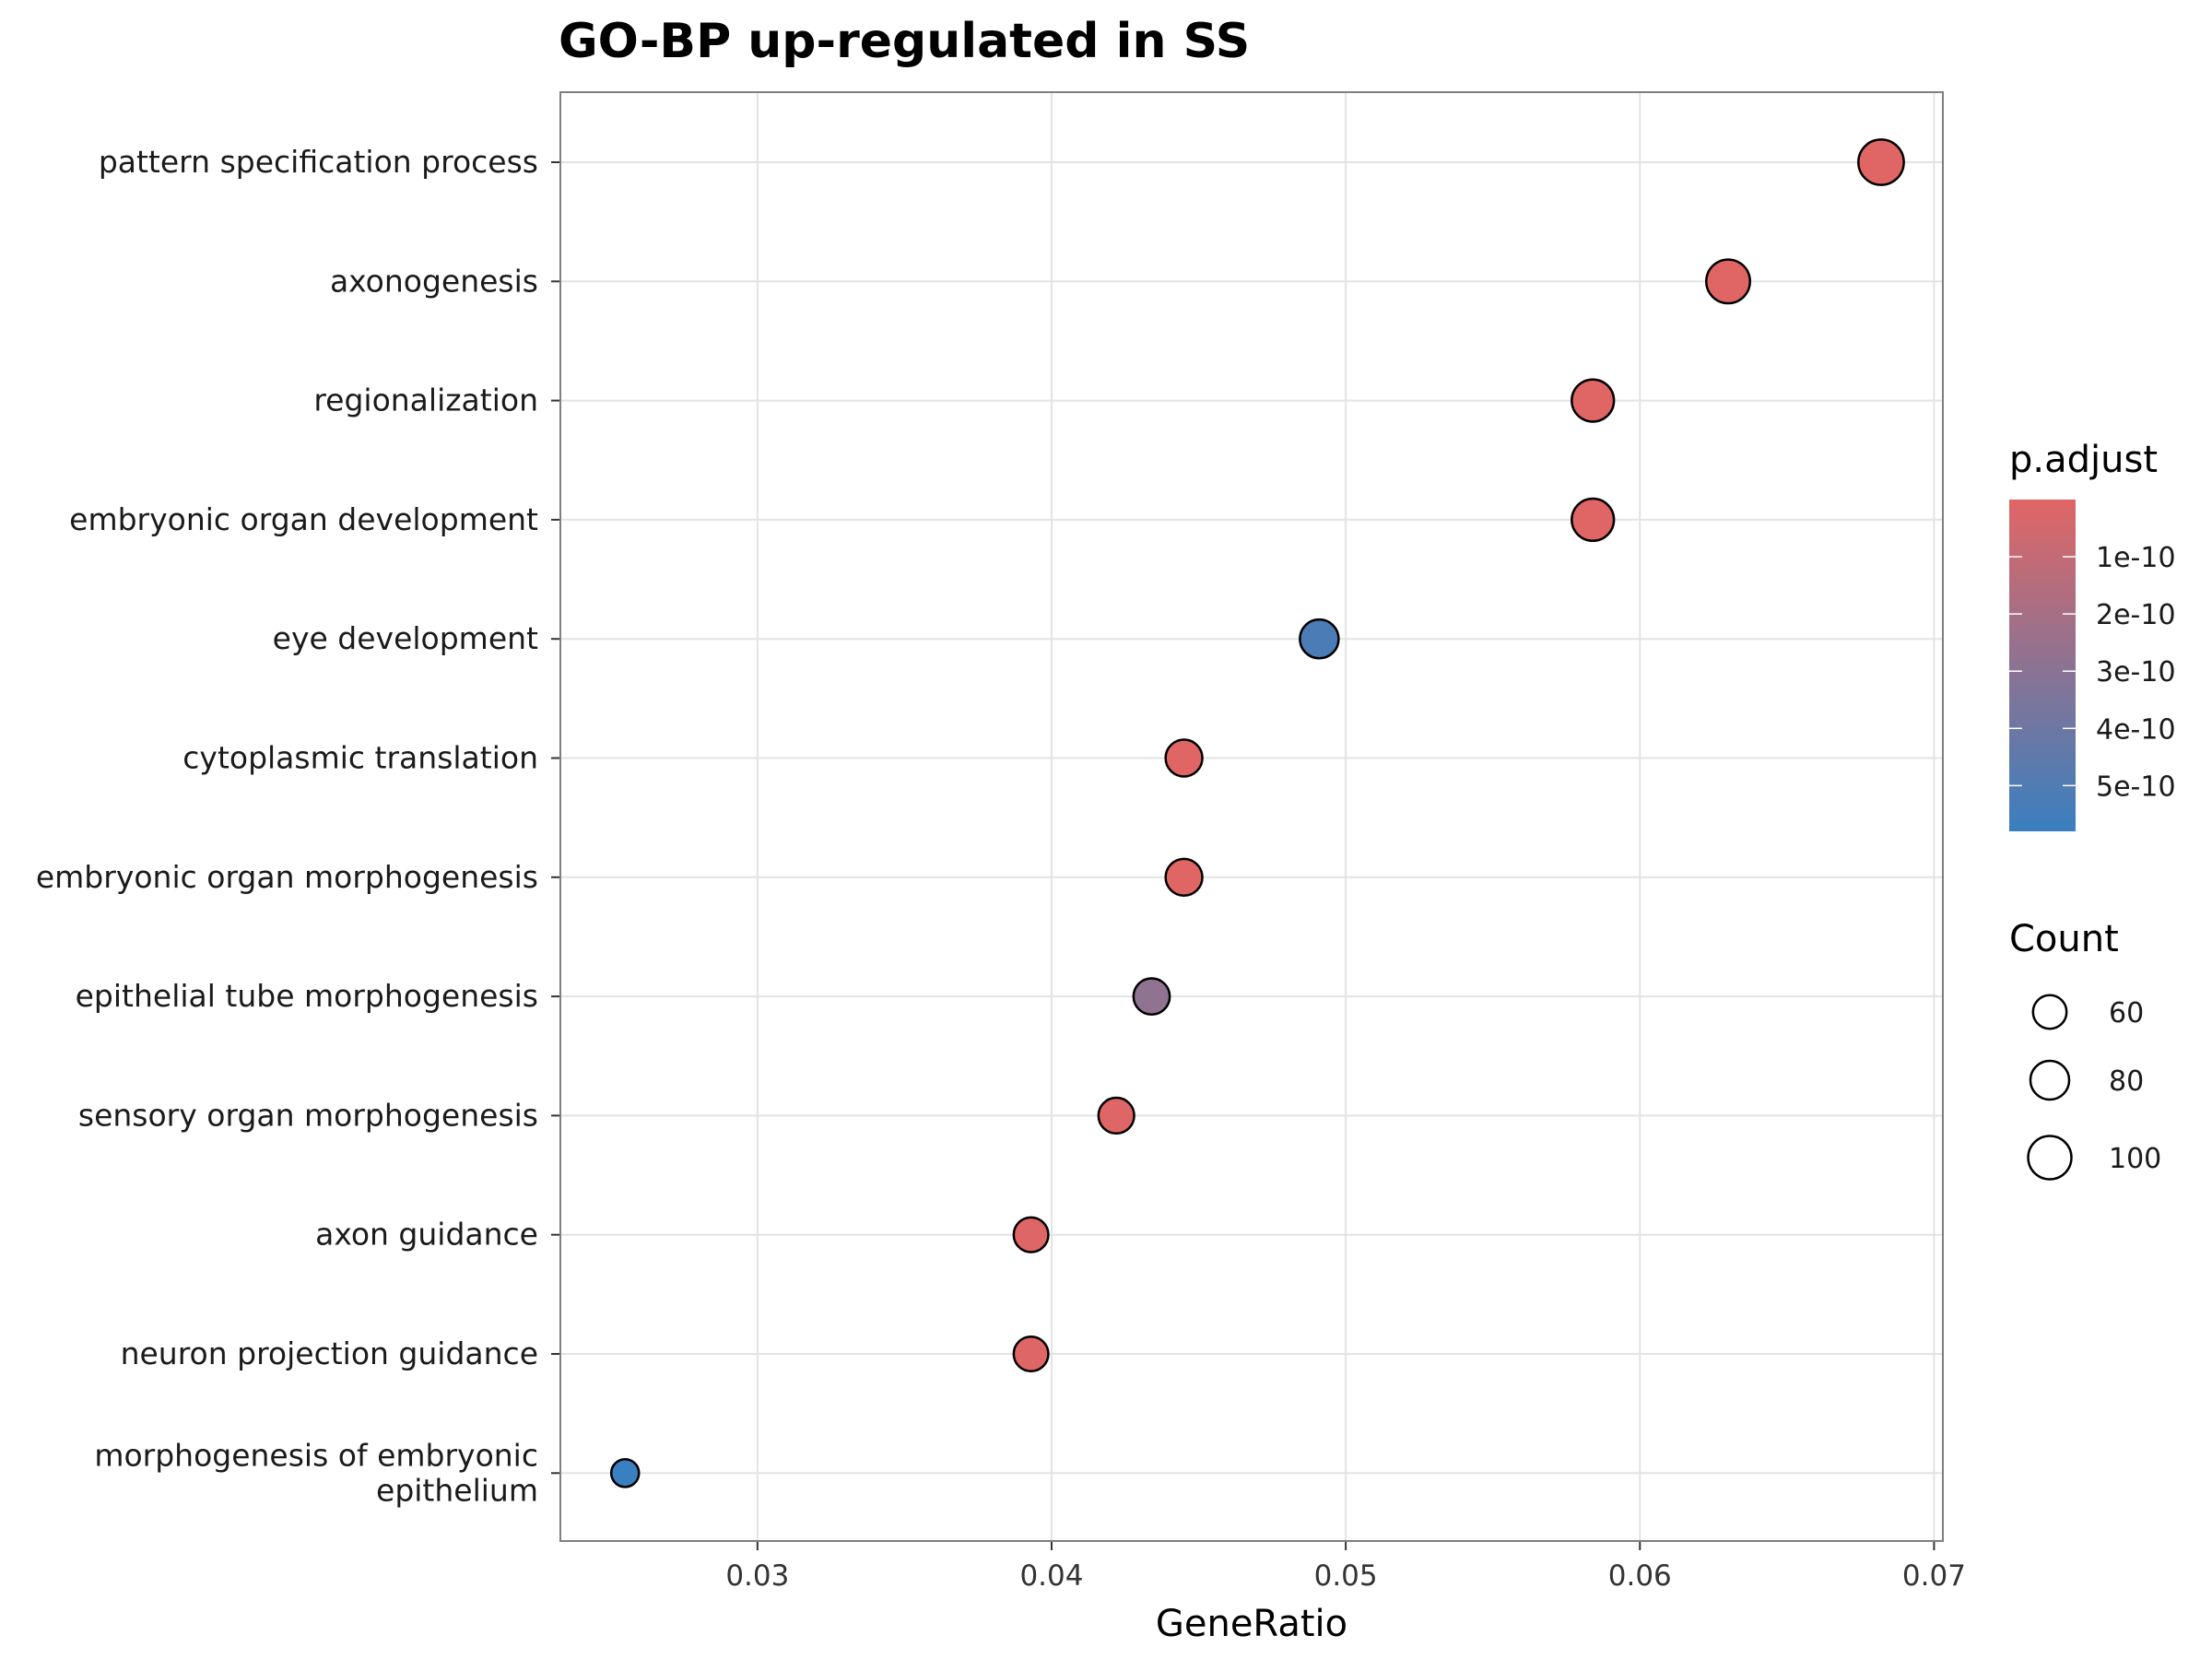  I want to click on y-tick-label: eye development, so click(405, 638).